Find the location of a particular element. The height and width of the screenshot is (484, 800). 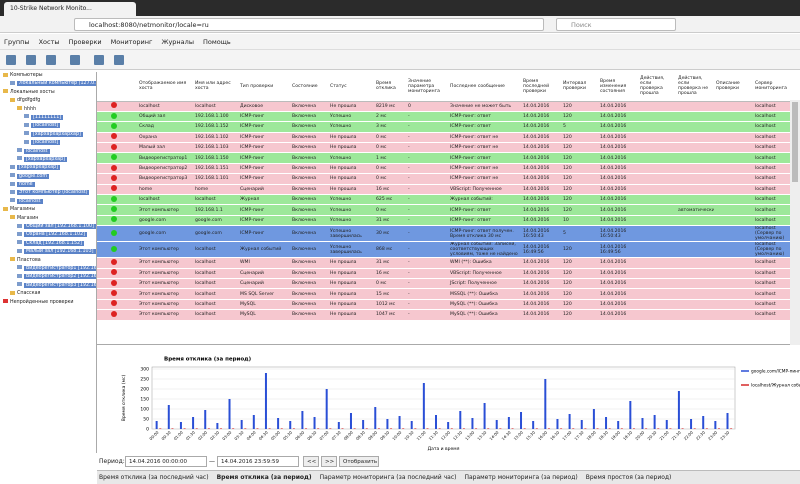

menu-item: Хосты is located at coordinates (49, 42).